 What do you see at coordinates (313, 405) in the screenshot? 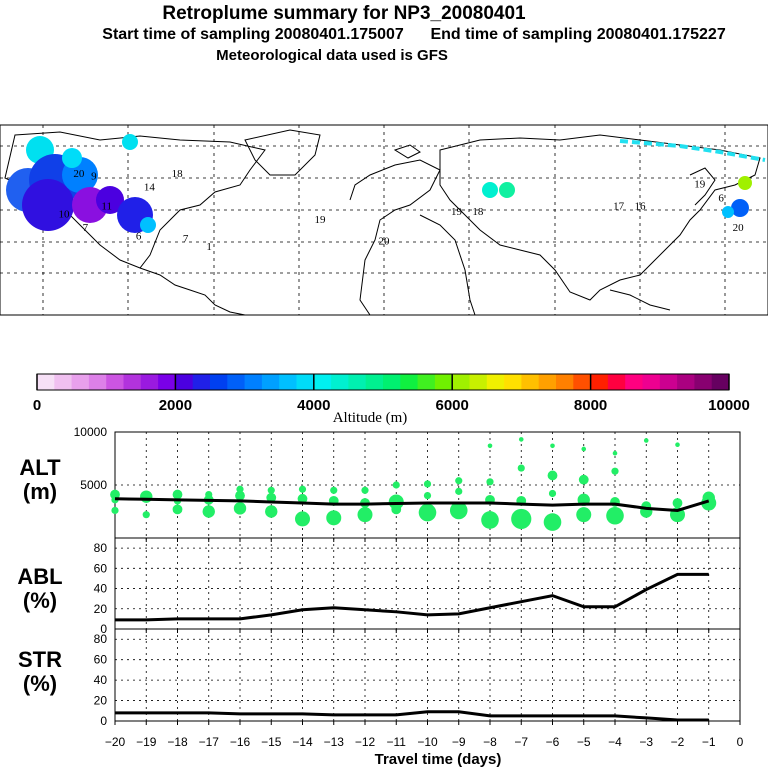
I see `colorbar-tick-label: 4000` at bounding box center [313, 405].